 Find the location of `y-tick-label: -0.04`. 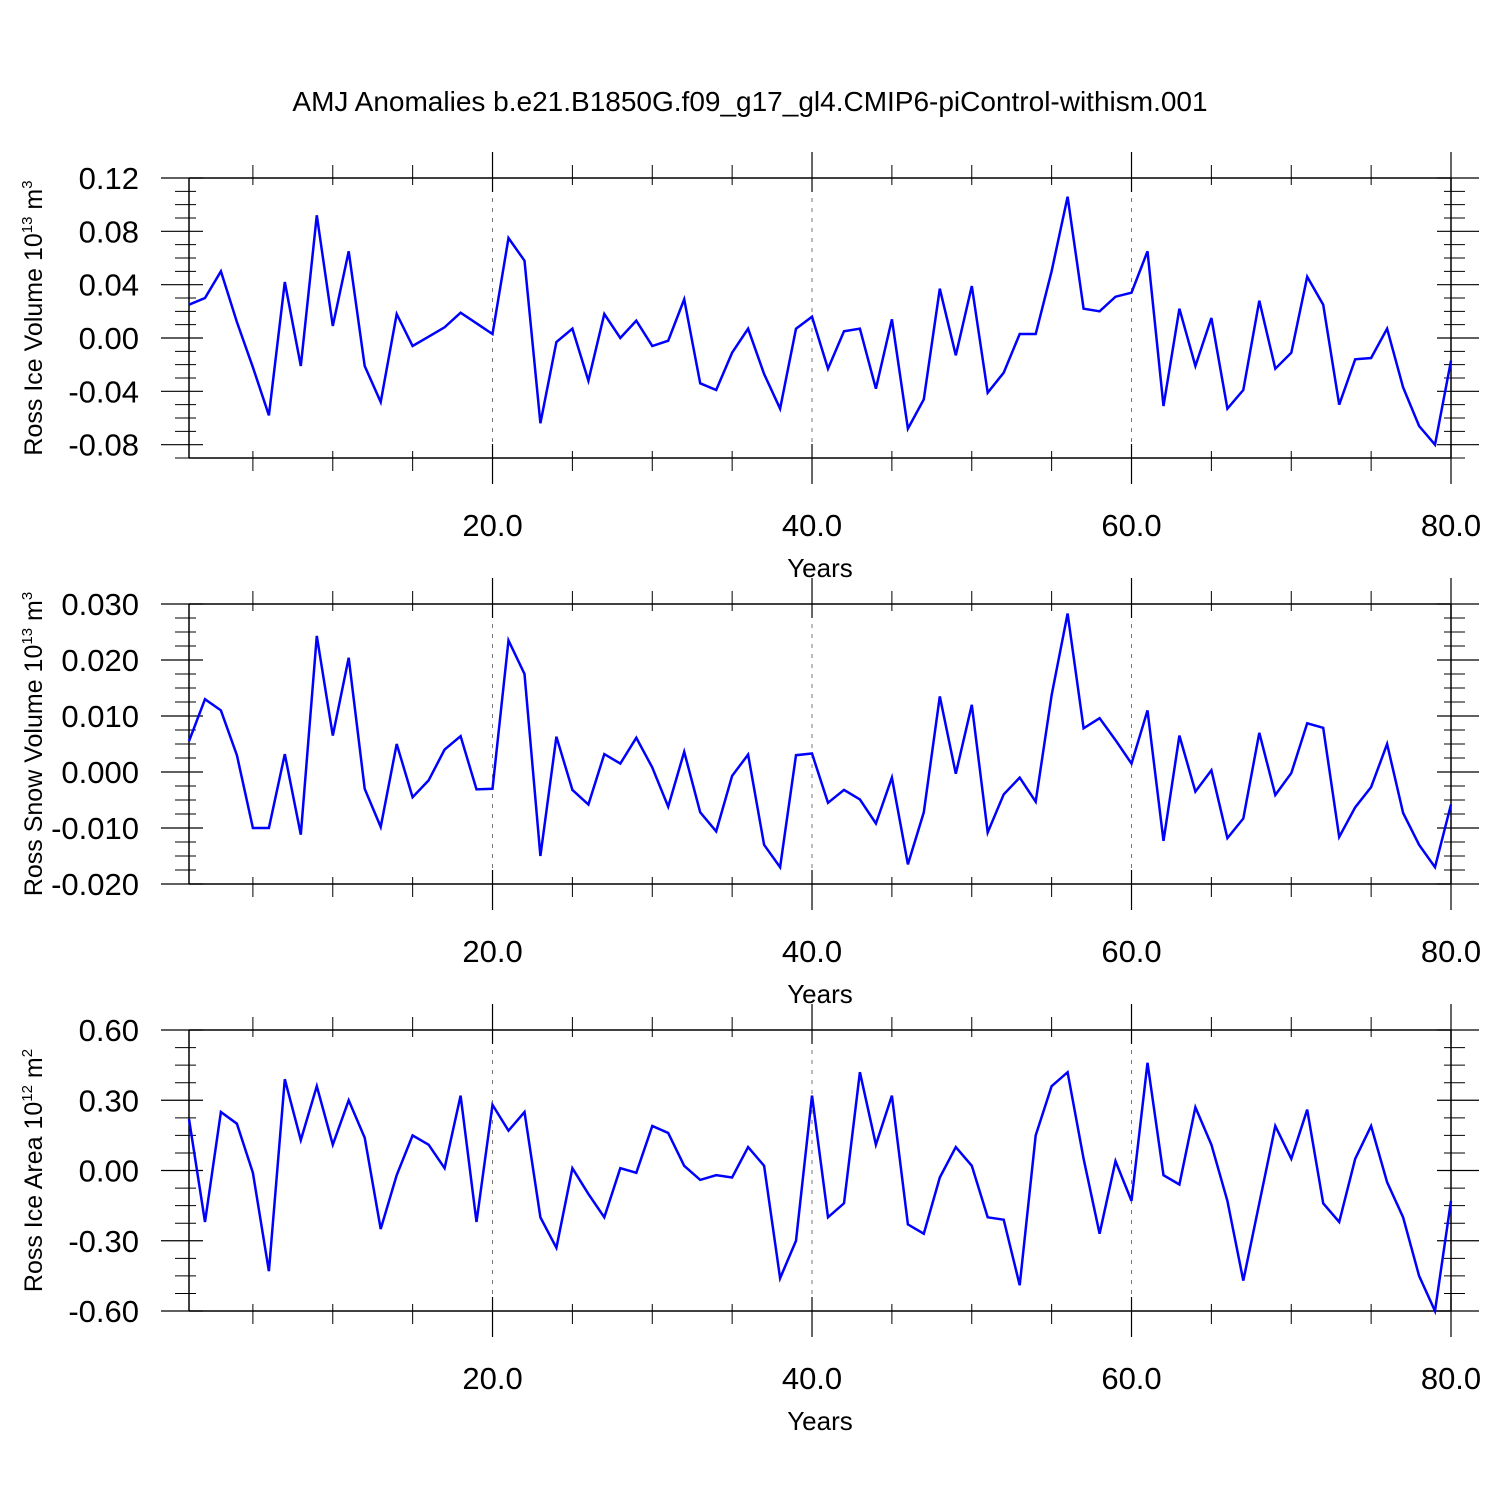

y-tick-label: -0.04 is located at coordinates (103, 391).